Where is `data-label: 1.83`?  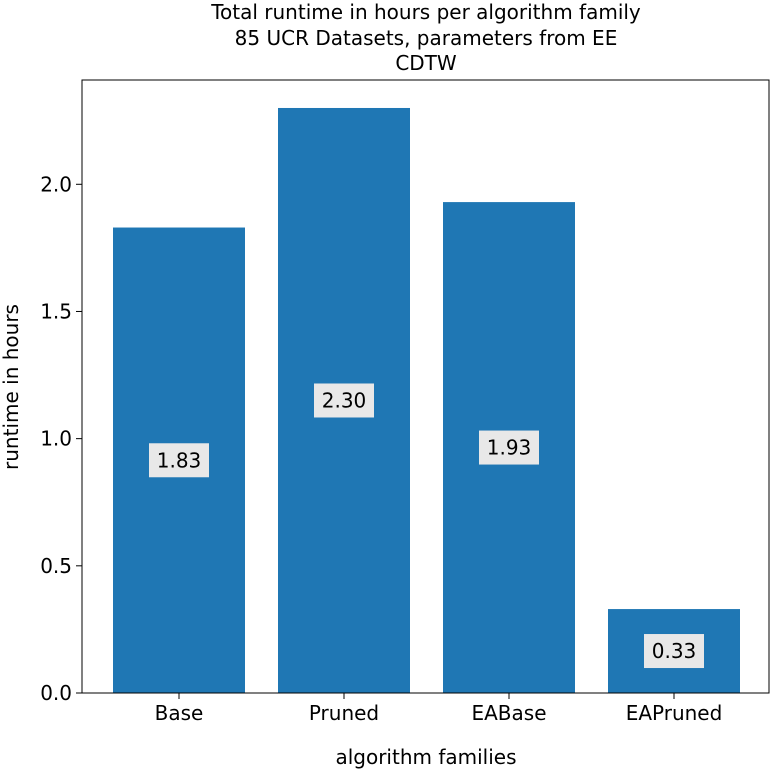 data-label: 1.83 is located at coordinates (179, 460).